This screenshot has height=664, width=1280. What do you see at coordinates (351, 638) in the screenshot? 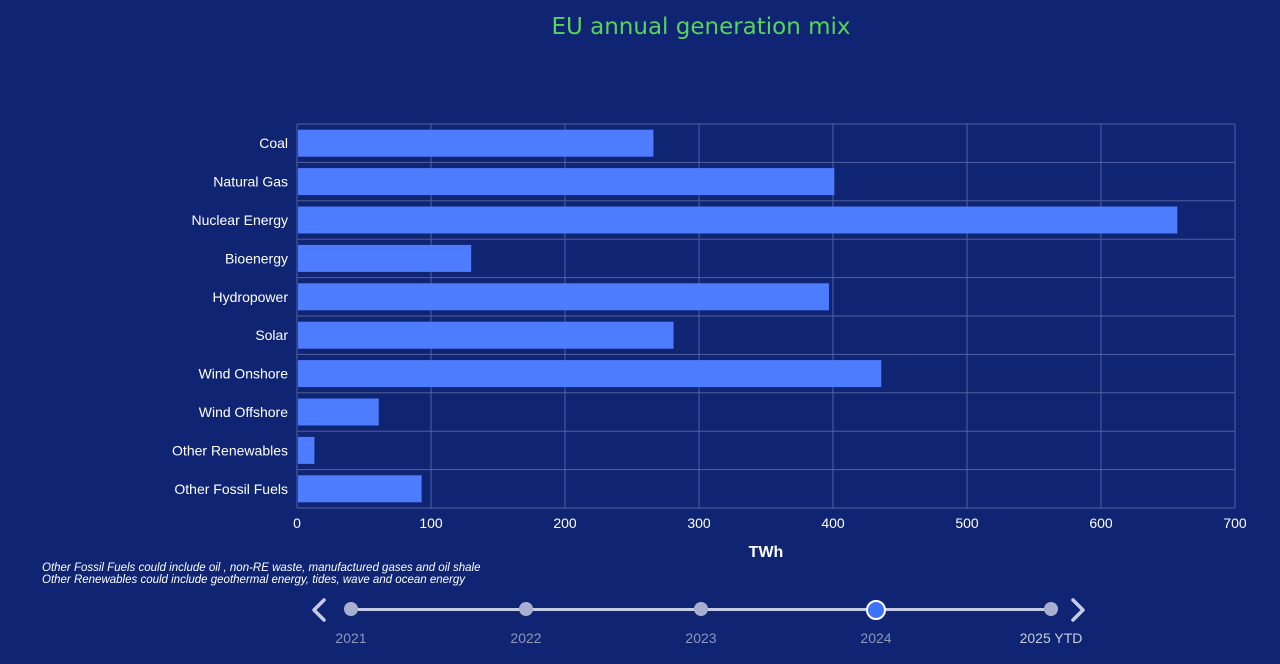
I see `timeline-label: 2021` at bounding box center [351, 638].